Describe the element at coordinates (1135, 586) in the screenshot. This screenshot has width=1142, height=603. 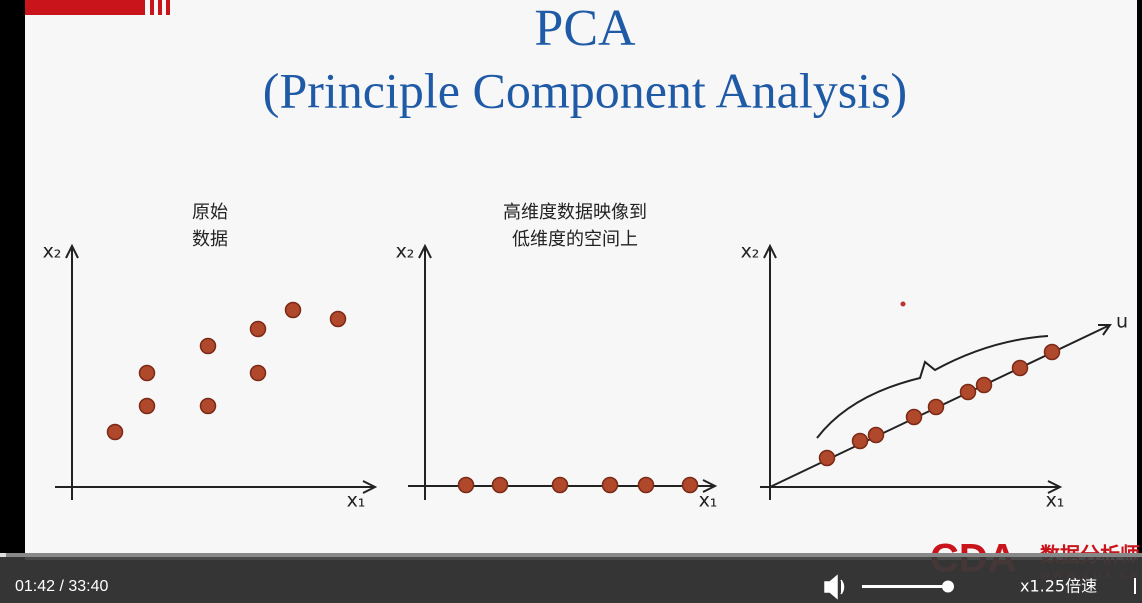
I see `edge-marker` at that location.